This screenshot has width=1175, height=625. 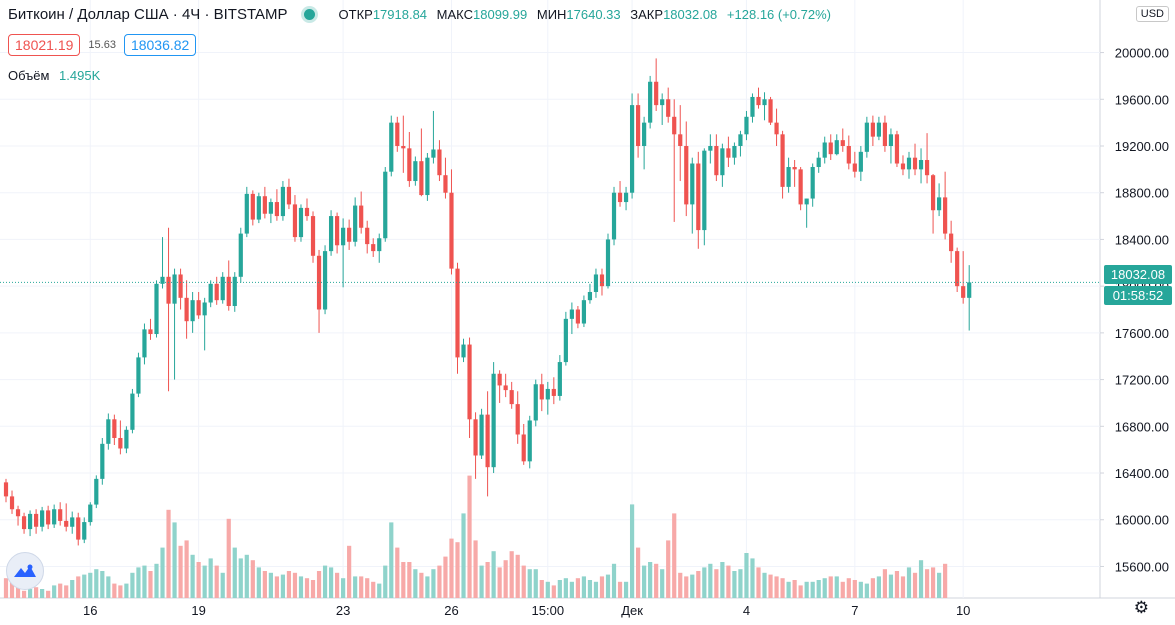 What do you see at coordinates (526, 610) in the screenshot?
I see `time-axis: 16 19 23 26 15:00 Дек 4 7 10` at bounding box center [526, 610].